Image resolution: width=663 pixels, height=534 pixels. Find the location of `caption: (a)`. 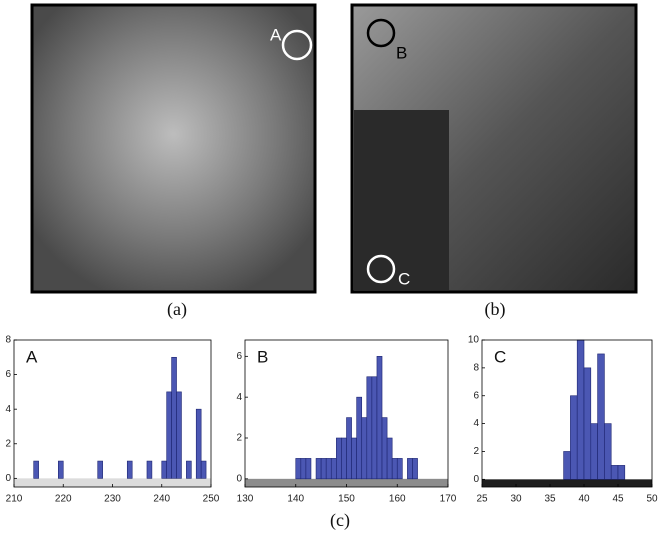

caption: (a) is located at coordinates (177, 309).